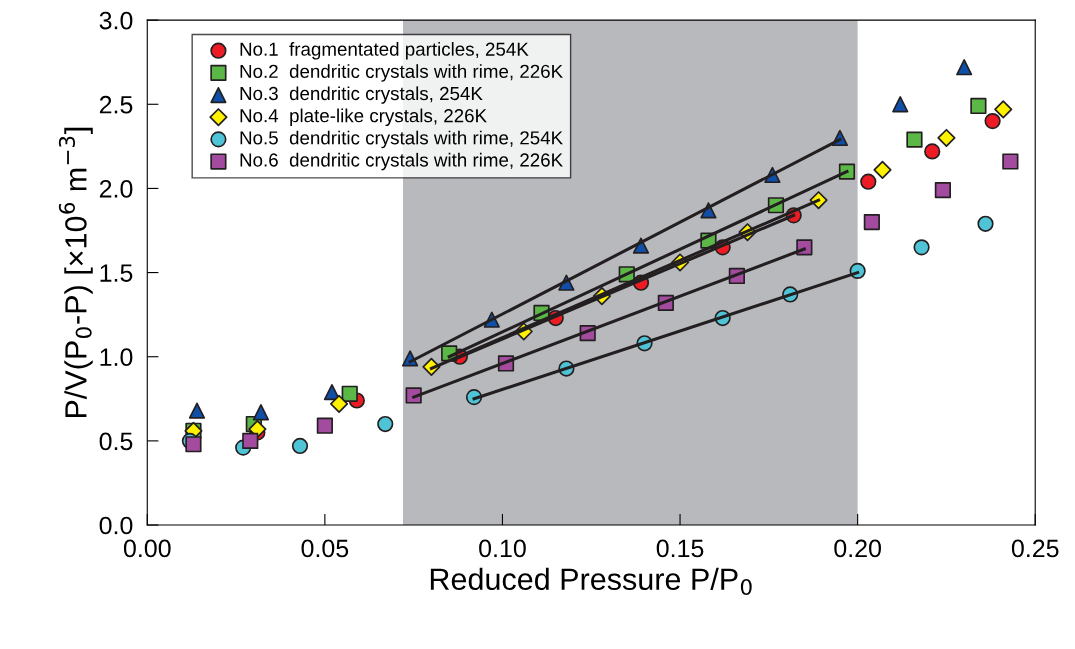 The width and height of the screenshot is (1075, 649). What do you see at coordinates (116, 189) in the screenshot?
I see `y-tick-label: 2.0` at bounding box center [116, 189].